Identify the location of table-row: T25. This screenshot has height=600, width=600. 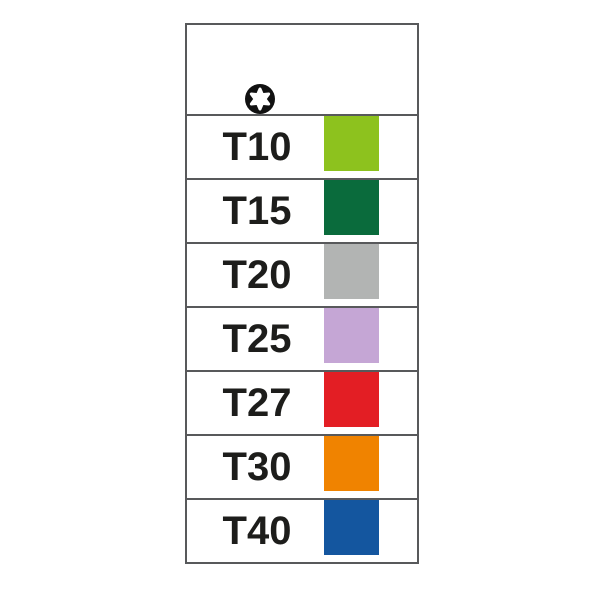
(302, 338).